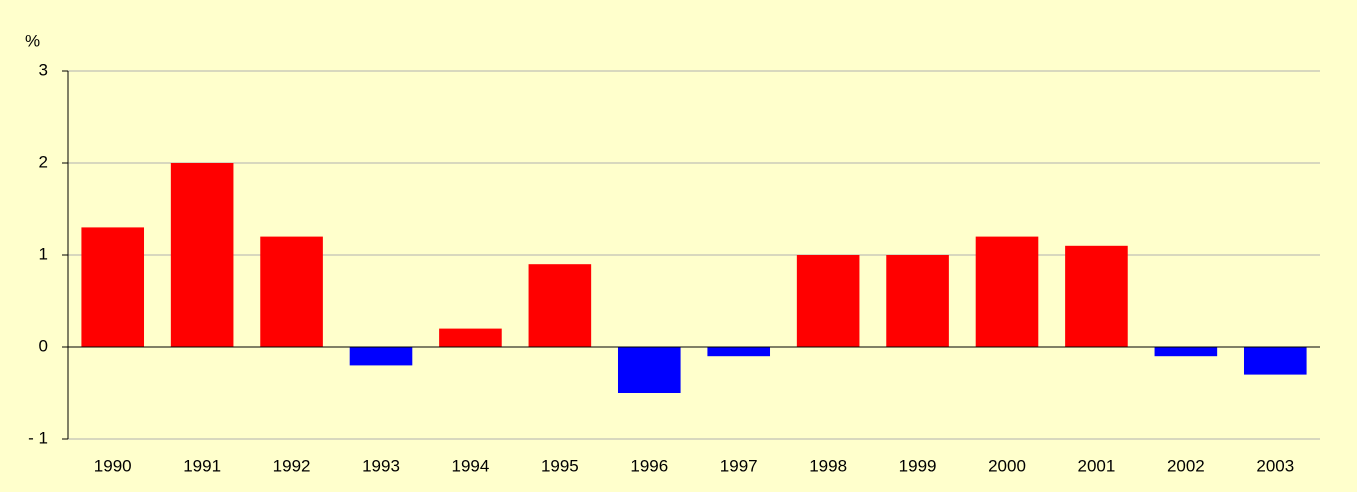  Describe the element at coordinates (560, 465) in the screenshot. I see `x-tick-label: 1995` at that location.